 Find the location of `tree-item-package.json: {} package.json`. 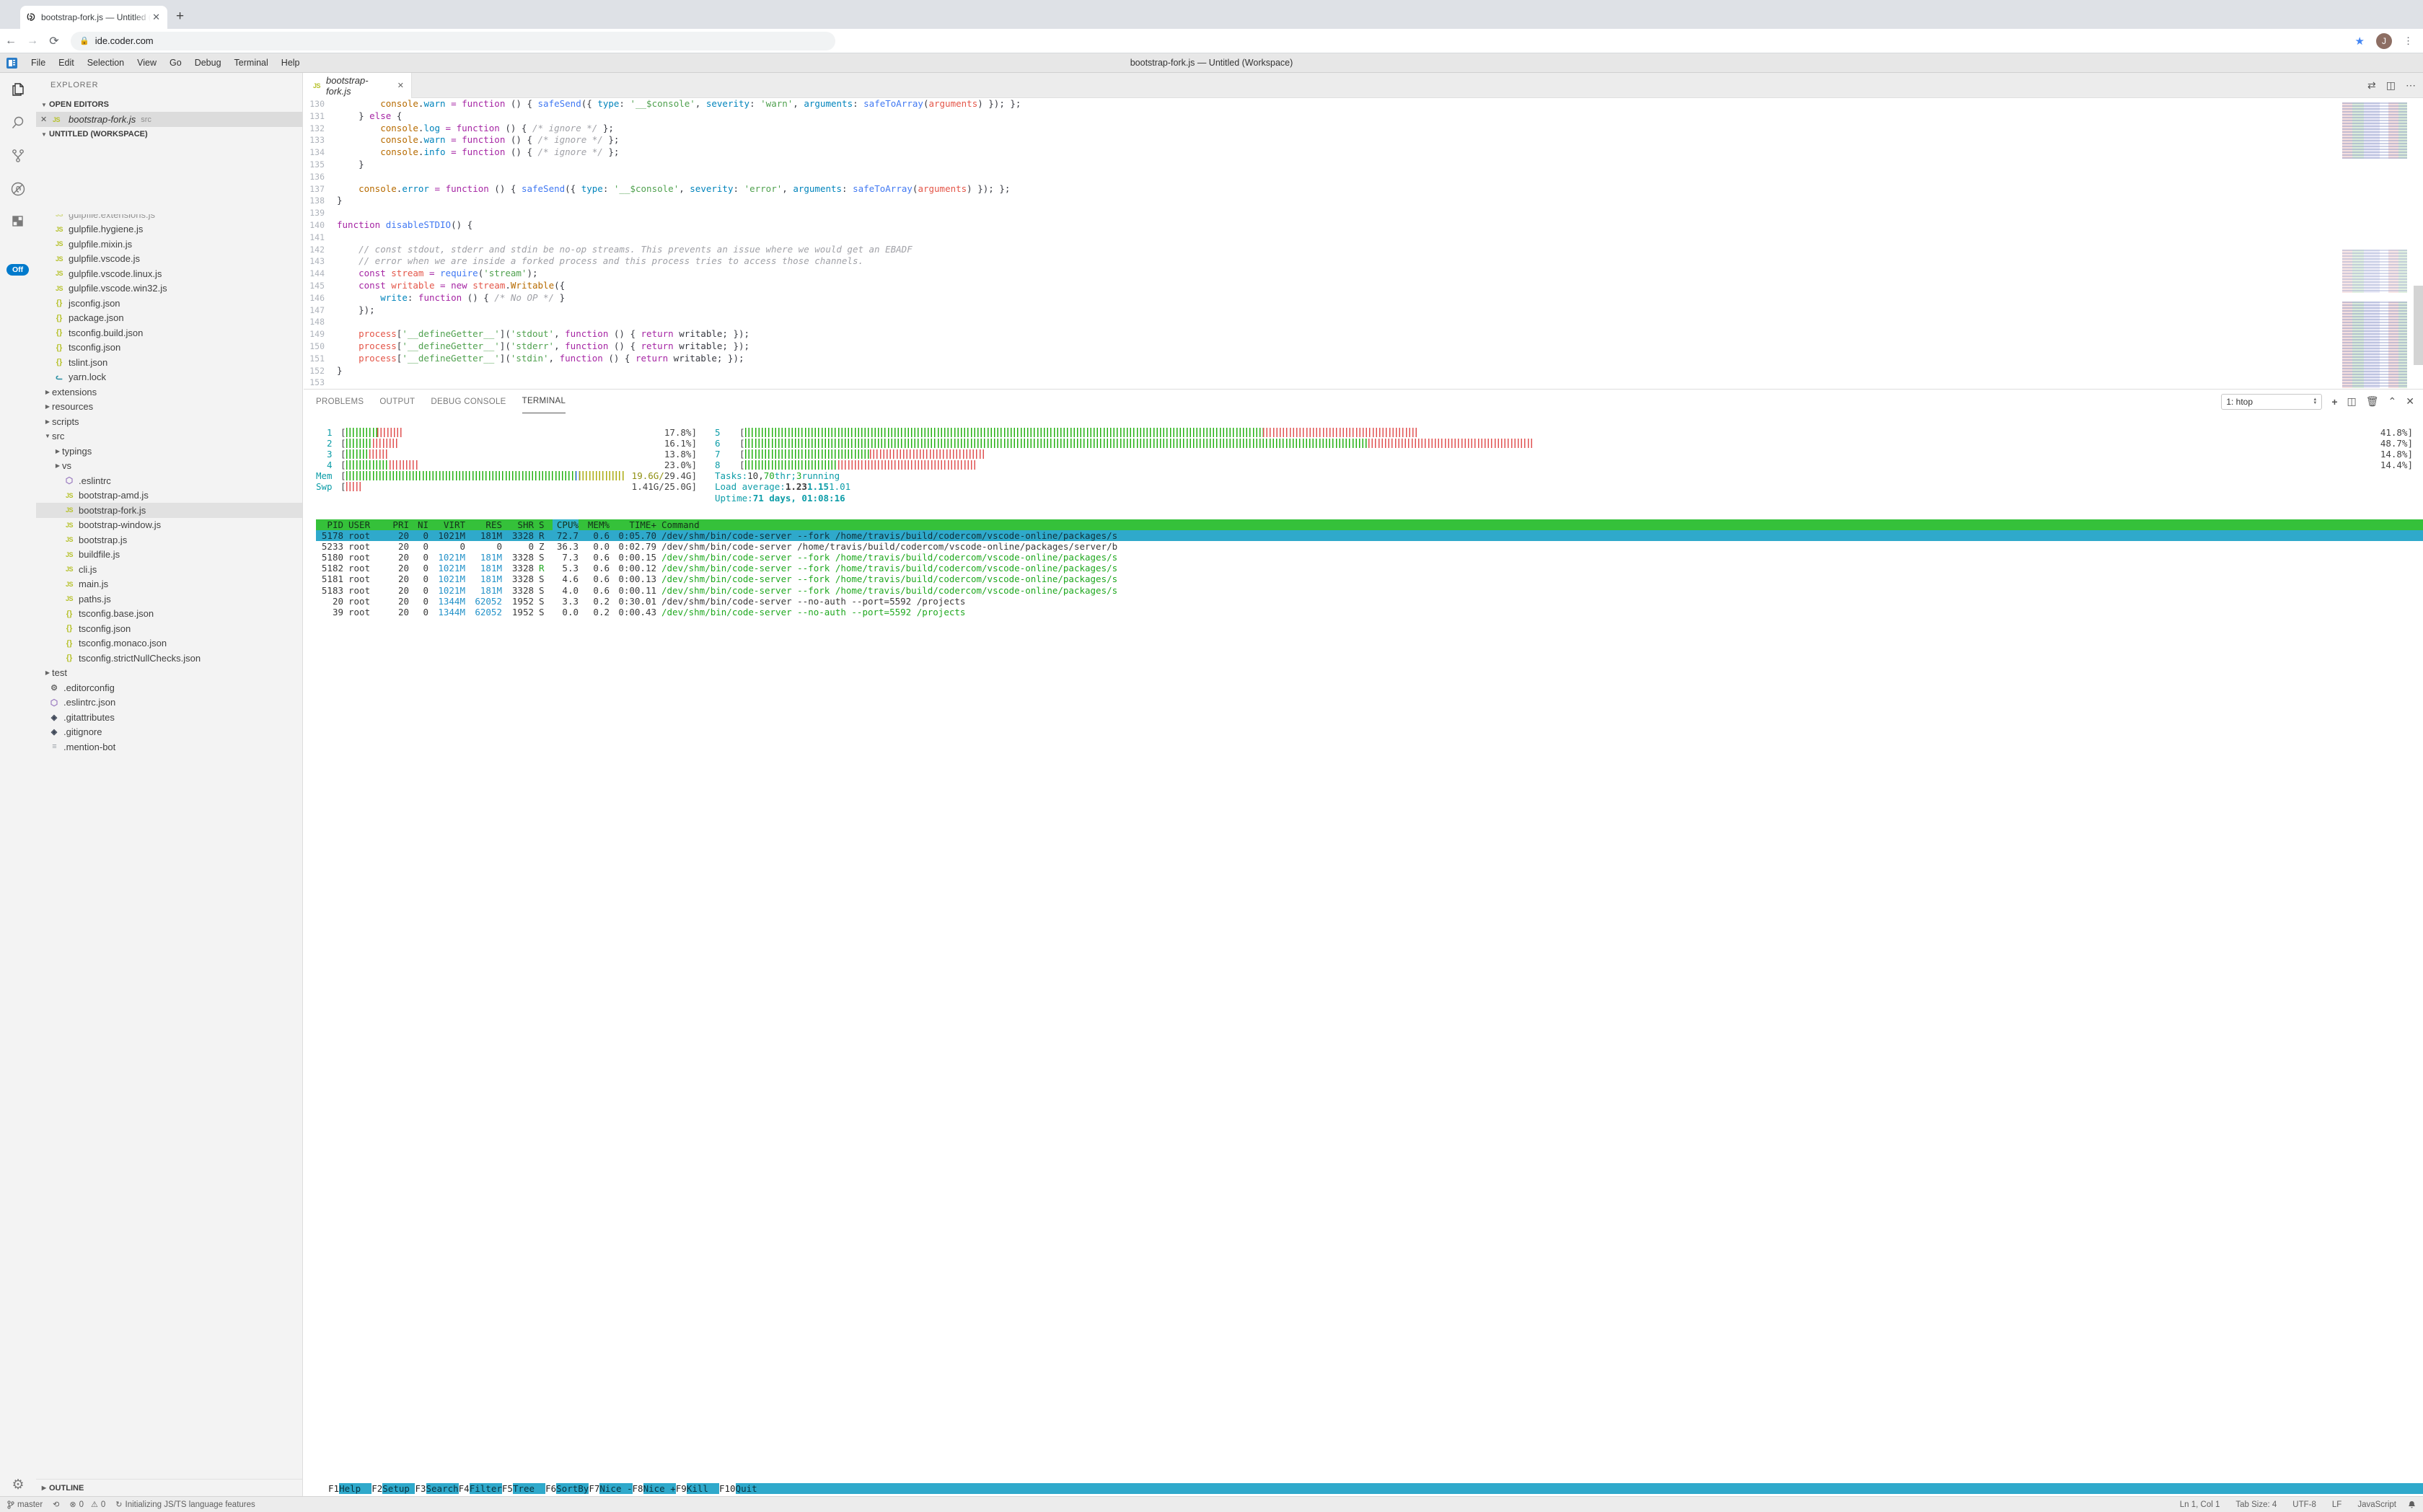

tree-item-package.json: {} package.json is located at coordinates (169, 318).